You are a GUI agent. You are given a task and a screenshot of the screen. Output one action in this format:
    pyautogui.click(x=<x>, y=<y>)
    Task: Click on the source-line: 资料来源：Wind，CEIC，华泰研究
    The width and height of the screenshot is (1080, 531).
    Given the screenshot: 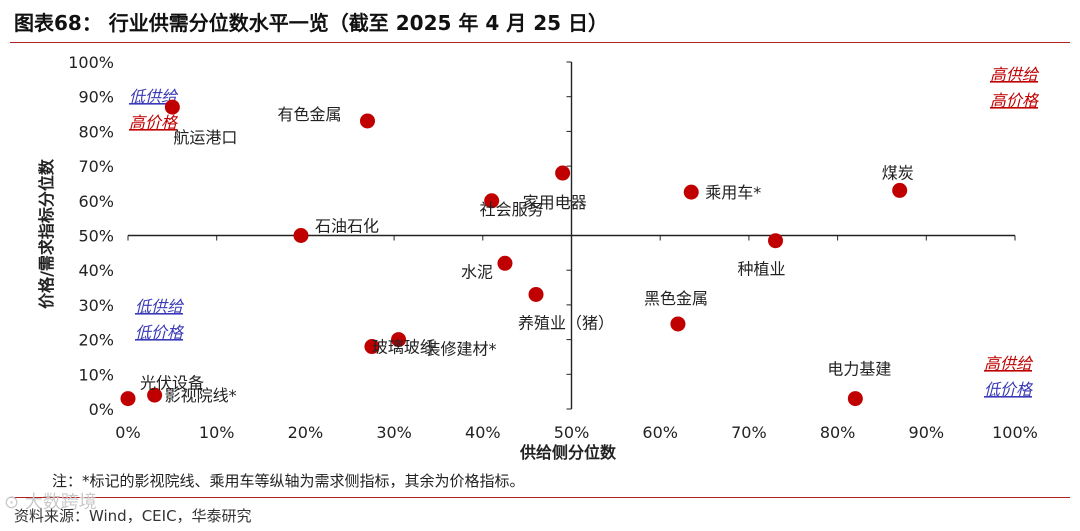 What is the action you would take?
    pyautogui.click(x=133, y=516)
    